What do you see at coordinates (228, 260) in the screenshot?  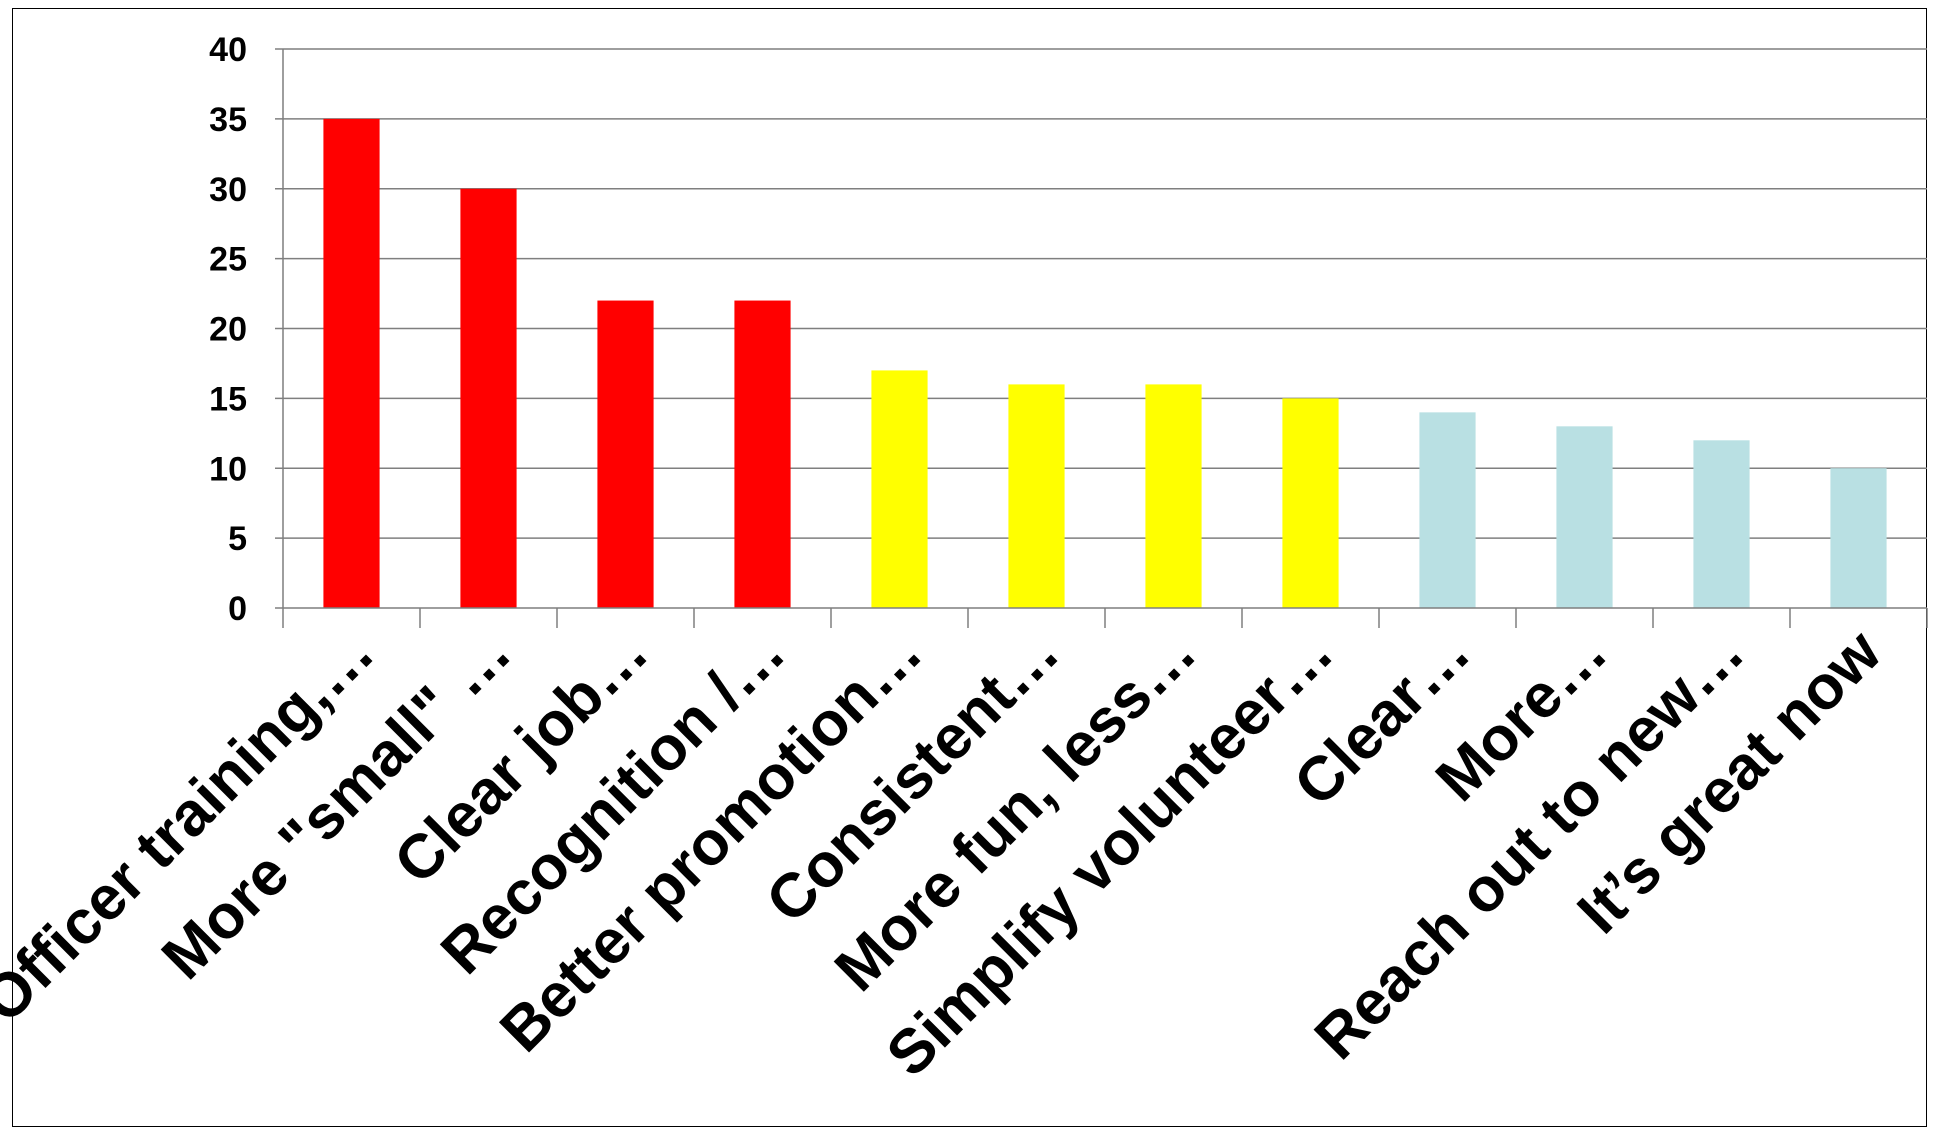 I see `y-tick-label: 25` at bounding box center [228, 260].